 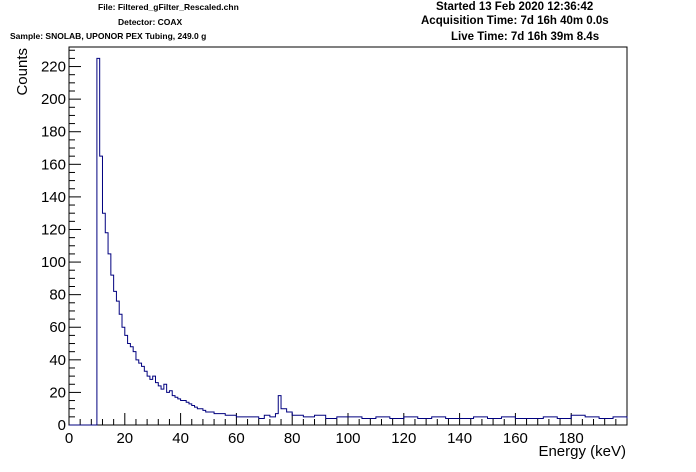 What do you see at coordinates (180, 438) in the screenshot?
I see `x-tick-label: 40` at bounding box center [180, 438].